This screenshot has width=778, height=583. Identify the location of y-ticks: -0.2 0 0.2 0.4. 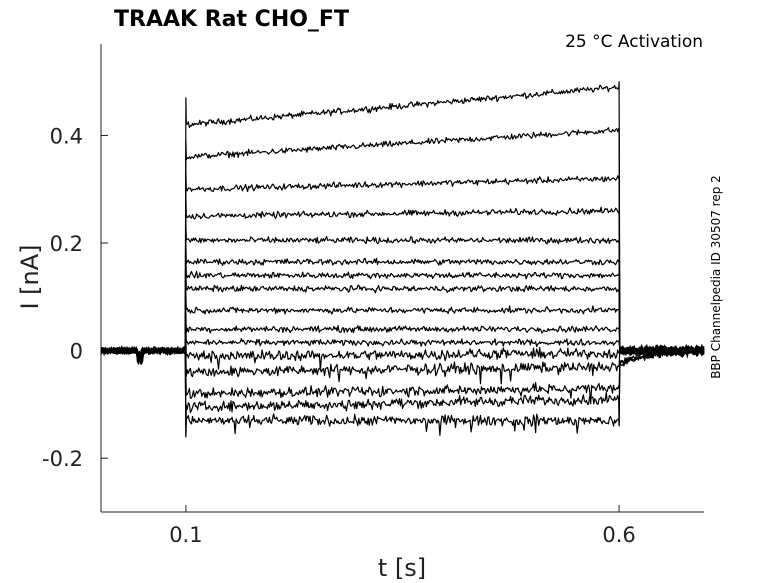
(75, 297).